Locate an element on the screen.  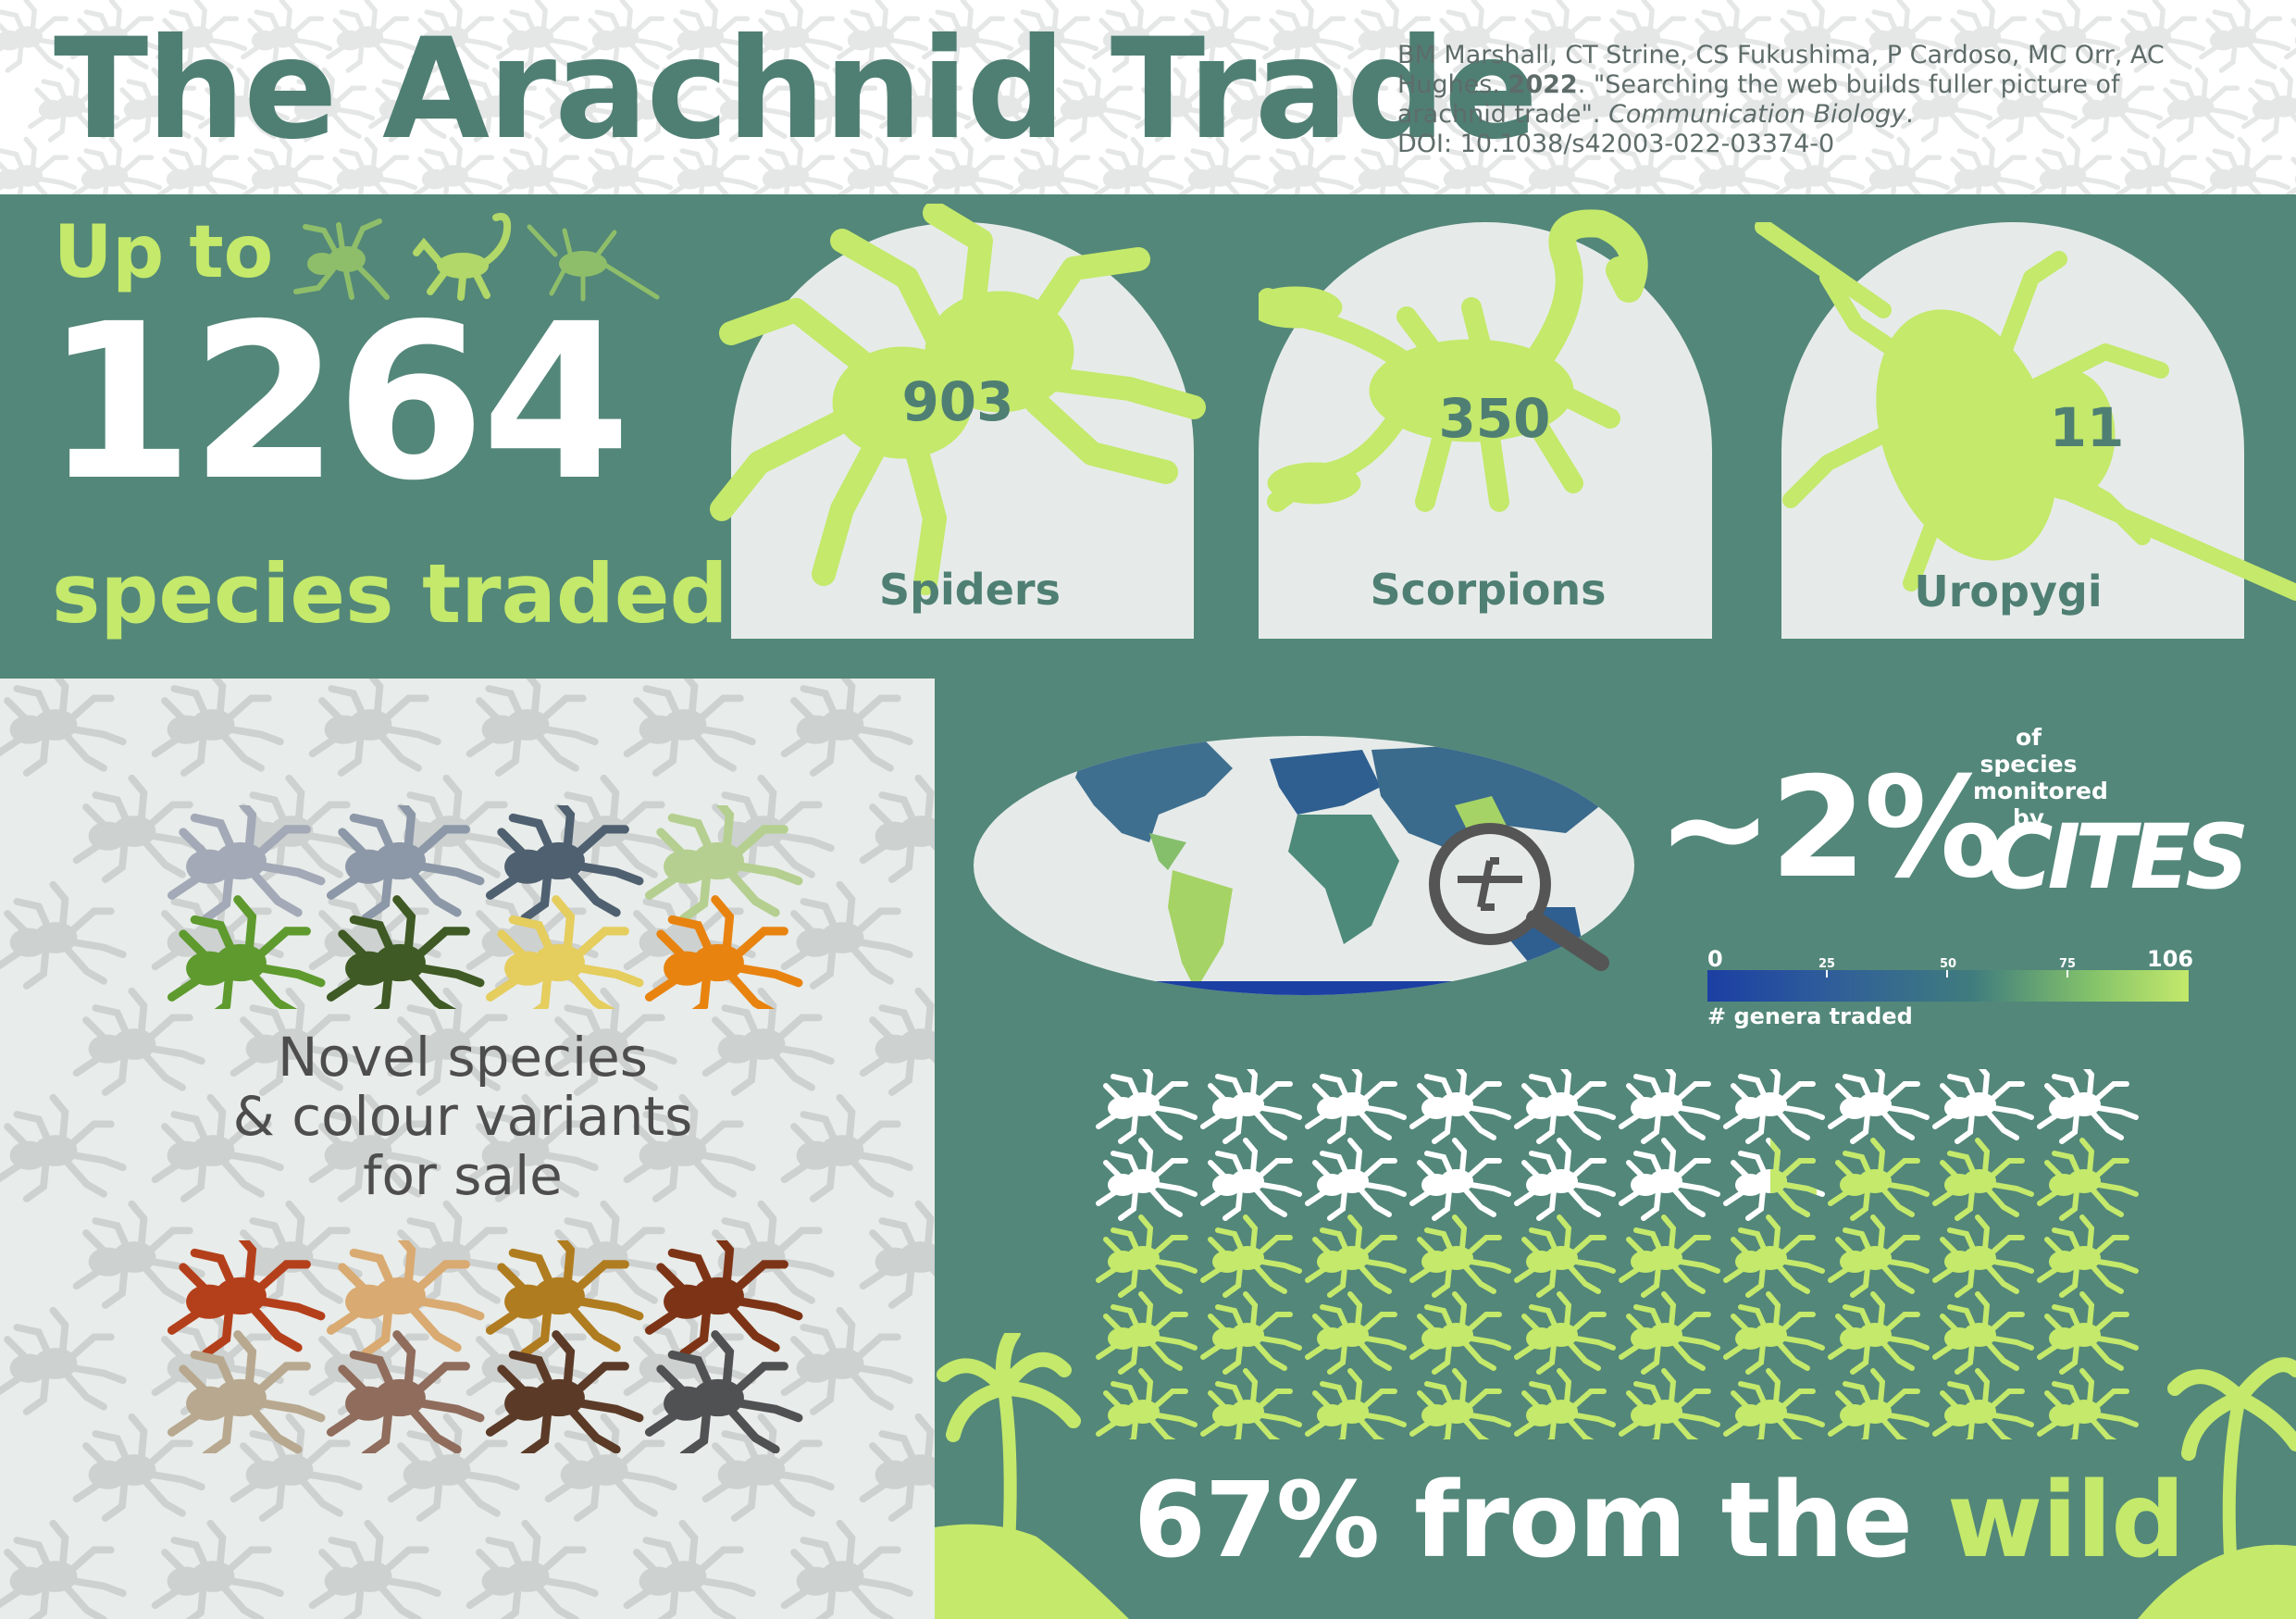
south-america-region is located at coordinates (1201, 930).